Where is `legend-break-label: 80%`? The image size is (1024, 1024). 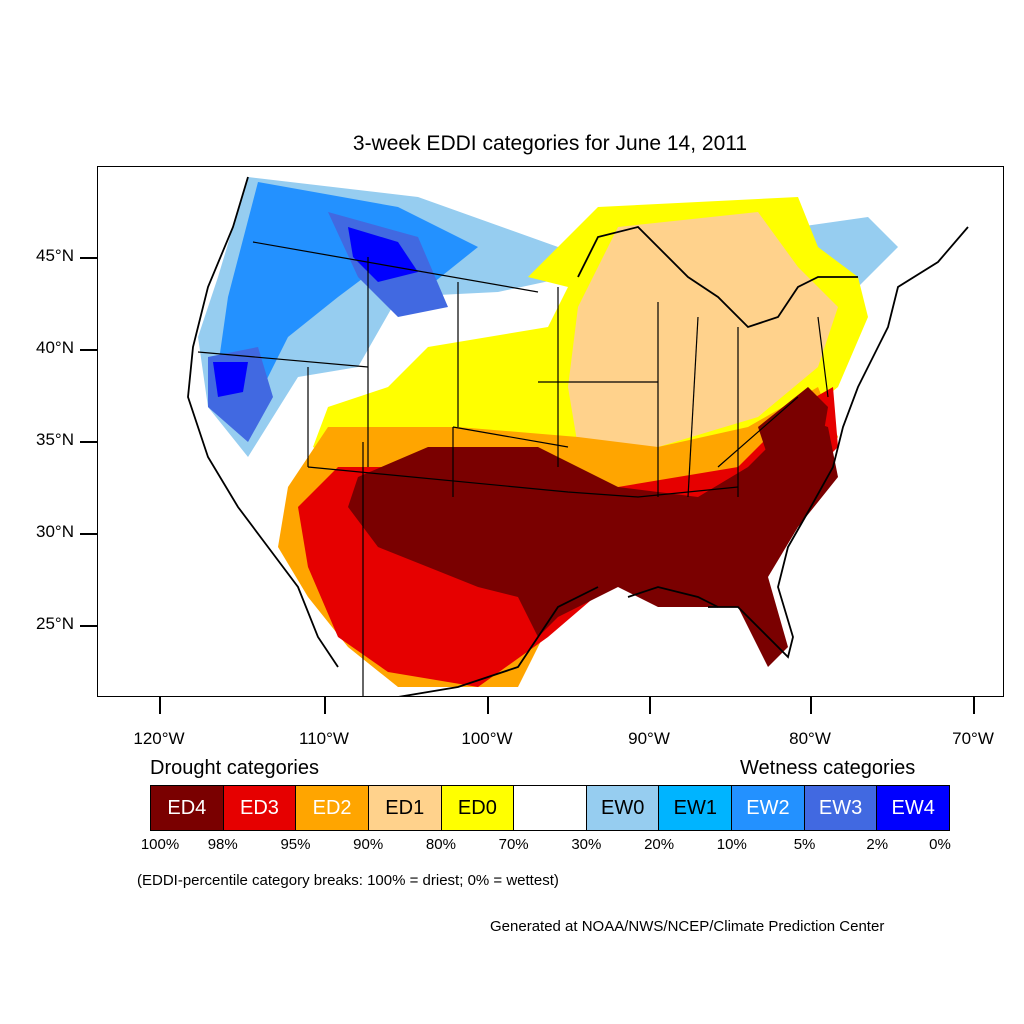
legend-break-label: 80% is located at coordinates (440, 844).